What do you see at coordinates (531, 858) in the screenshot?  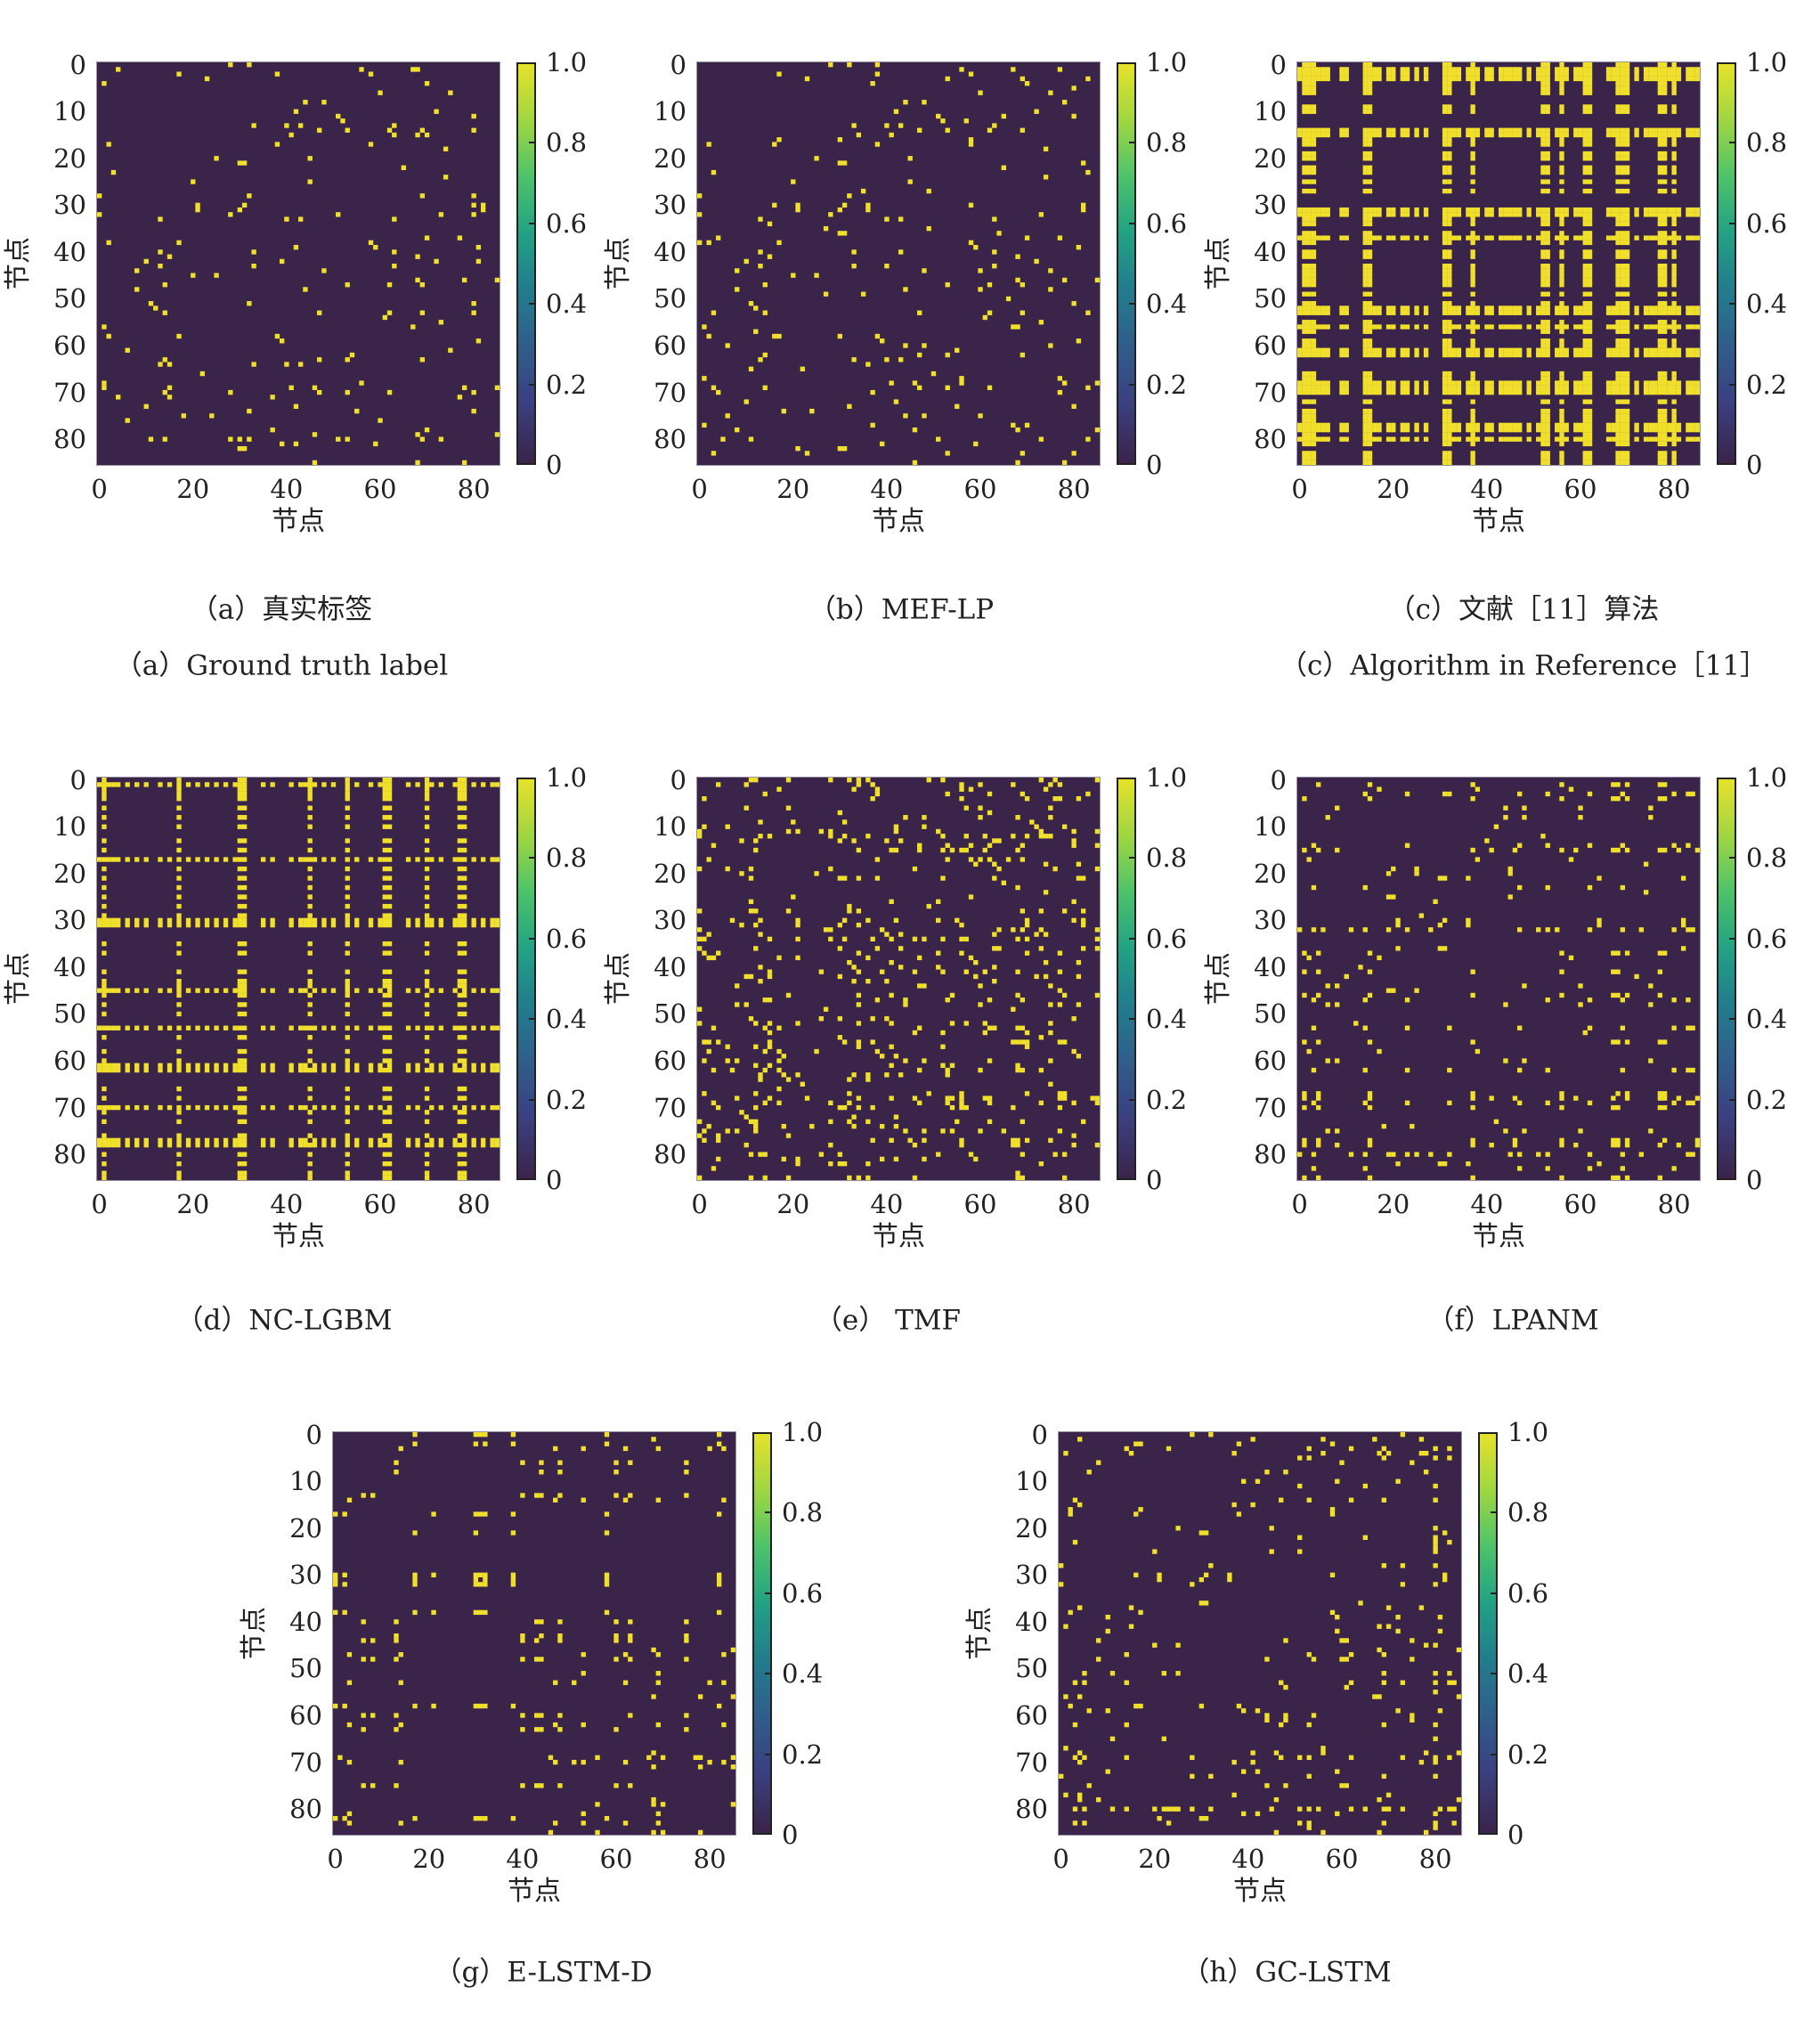 I see `colorbar-tick` at bounding box center [531, 858].